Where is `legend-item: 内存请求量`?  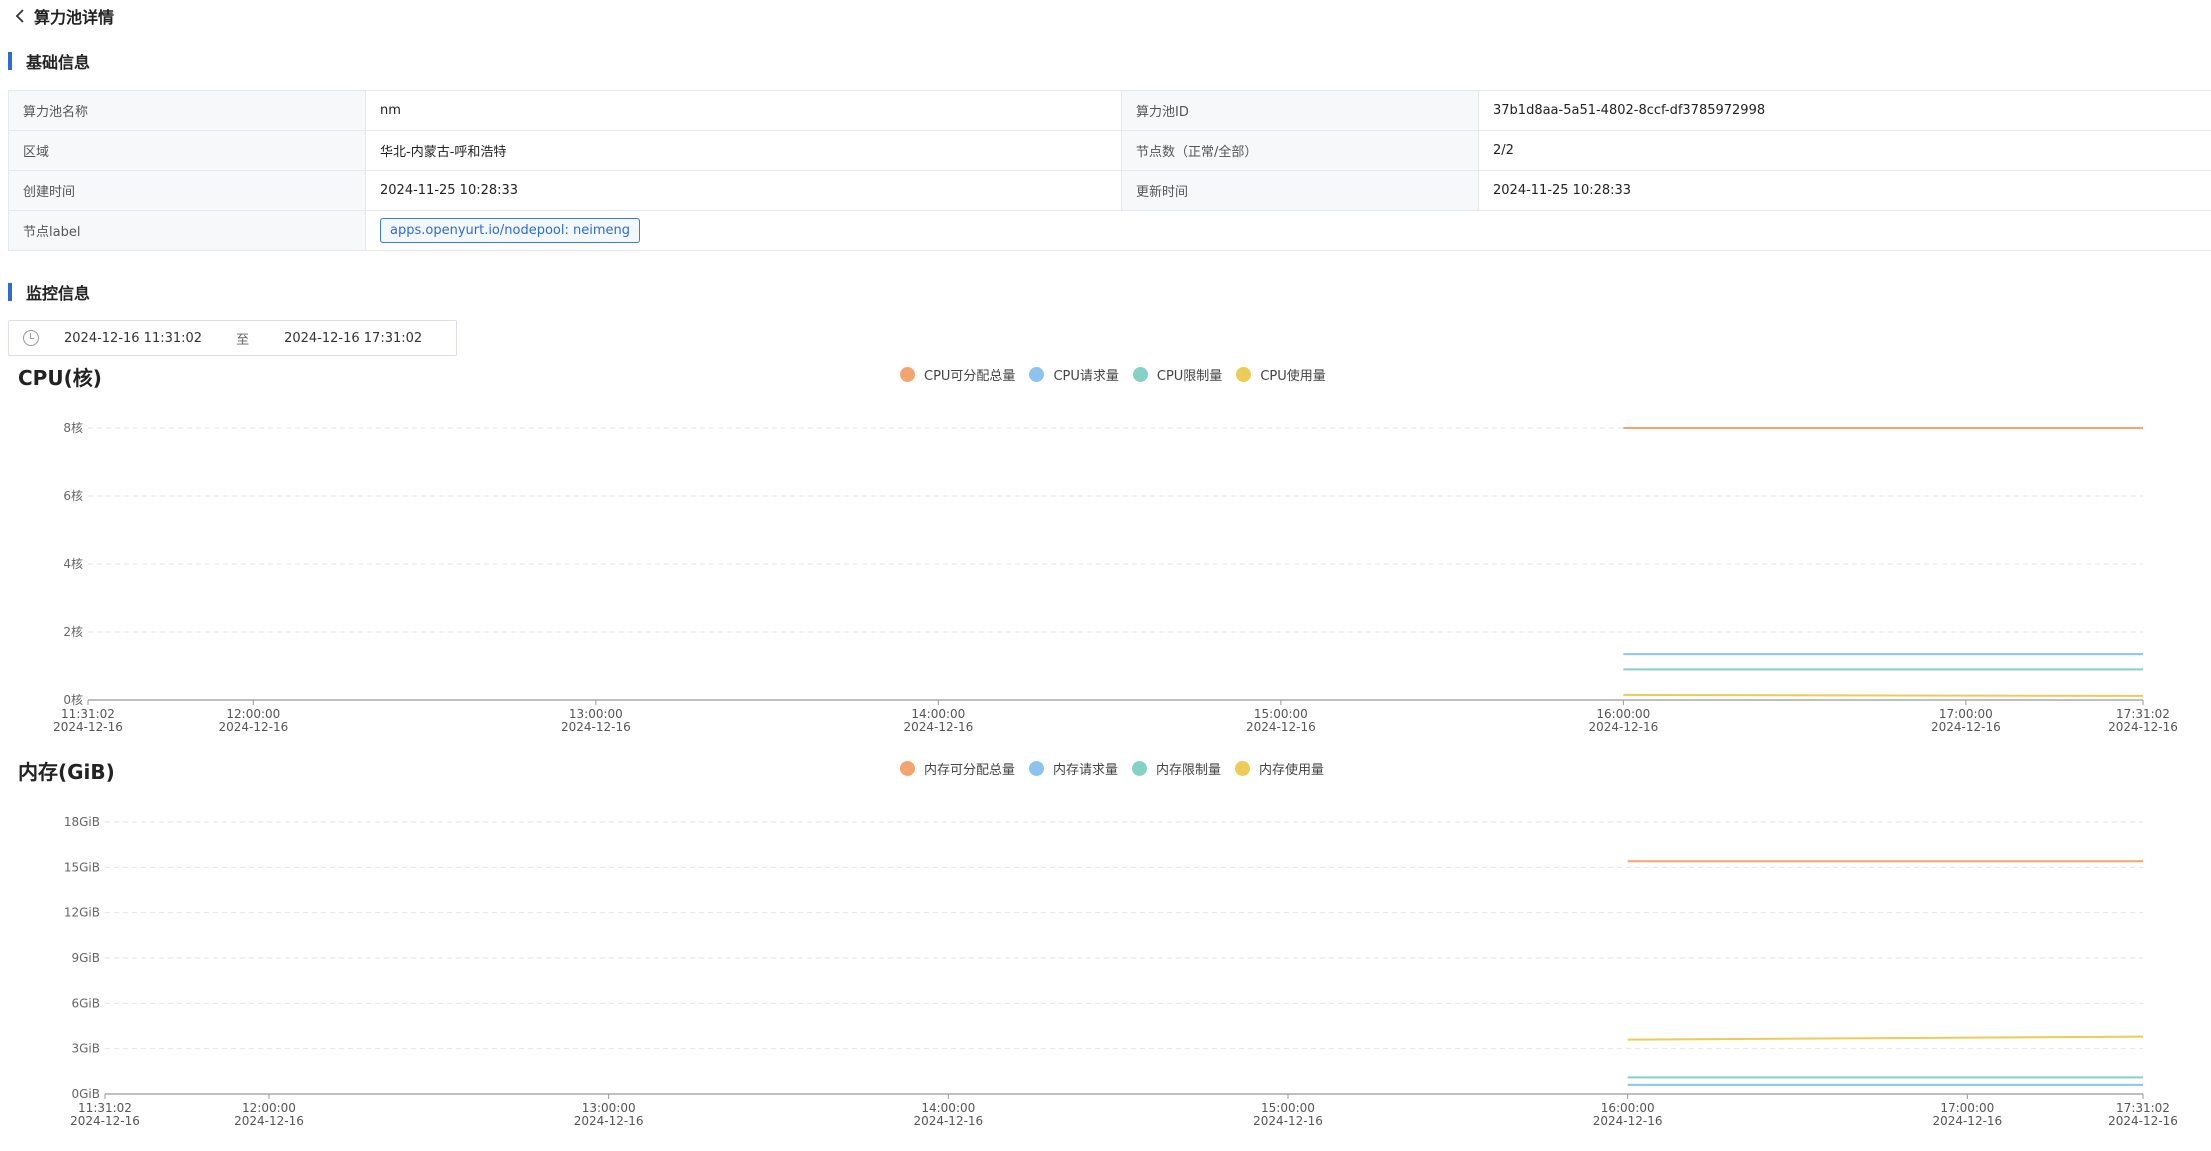
legend-item: 内存请求量 is located at coordinates (1073, 768).